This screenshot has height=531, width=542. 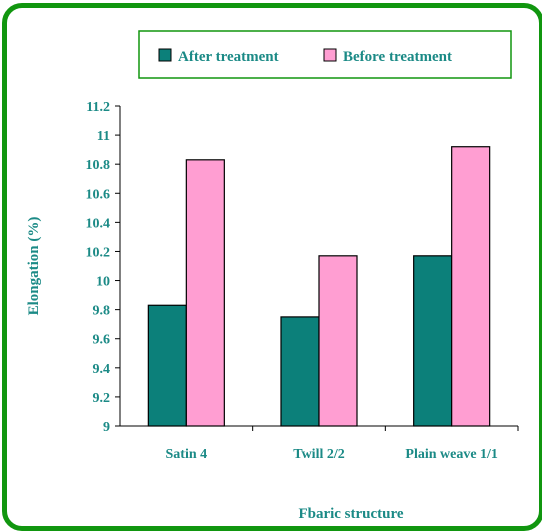 I want to click on y-tick-label: 9, so click(x=106, y=427).